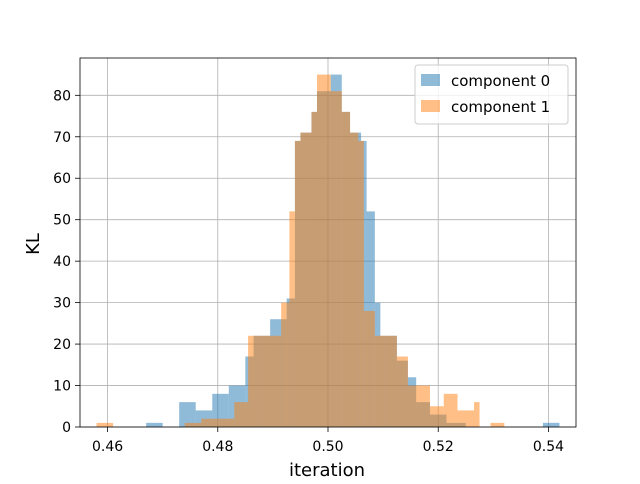 This screenshot has height=484, width=640. I want to click on legend: component 0 component 1, so click(491, 94).